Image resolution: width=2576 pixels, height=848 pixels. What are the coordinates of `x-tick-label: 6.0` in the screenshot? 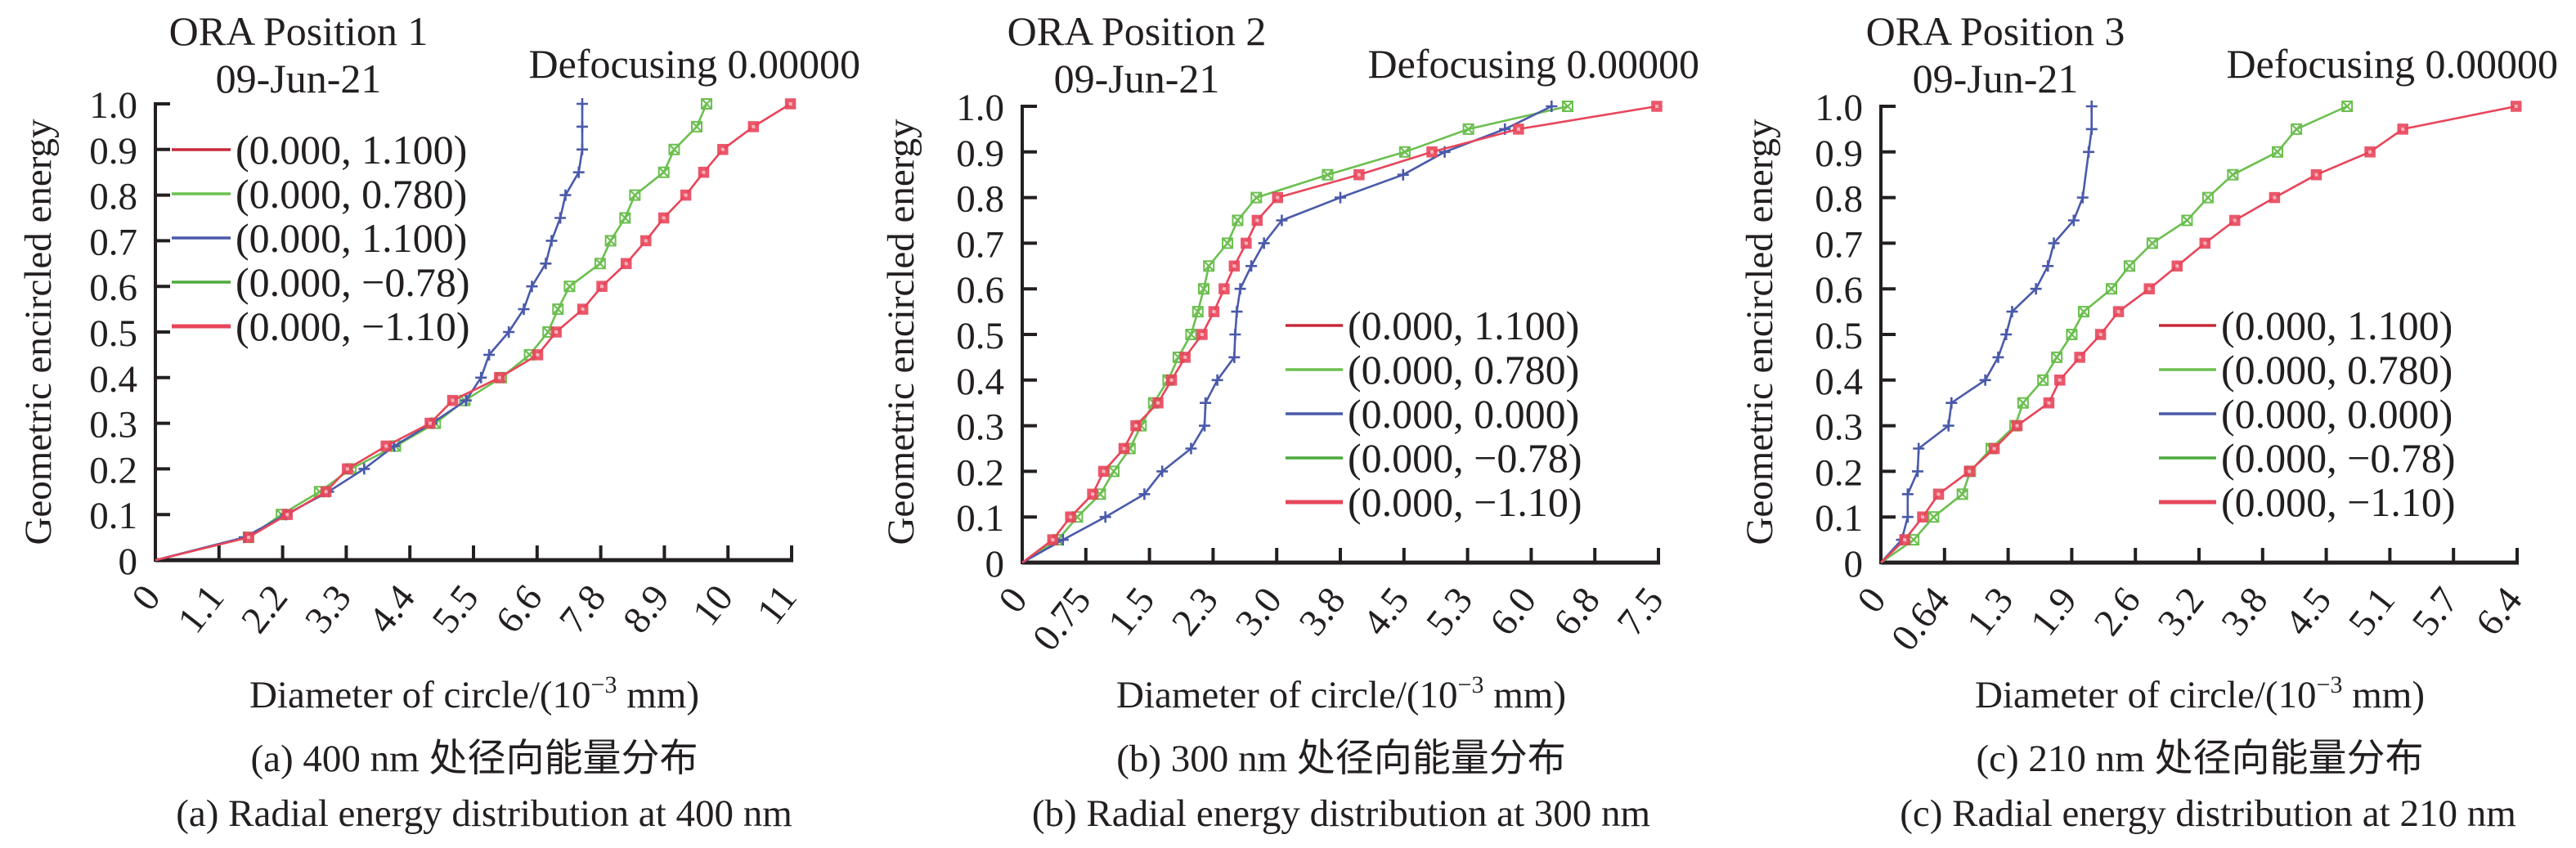 It's located at (1514, 612).